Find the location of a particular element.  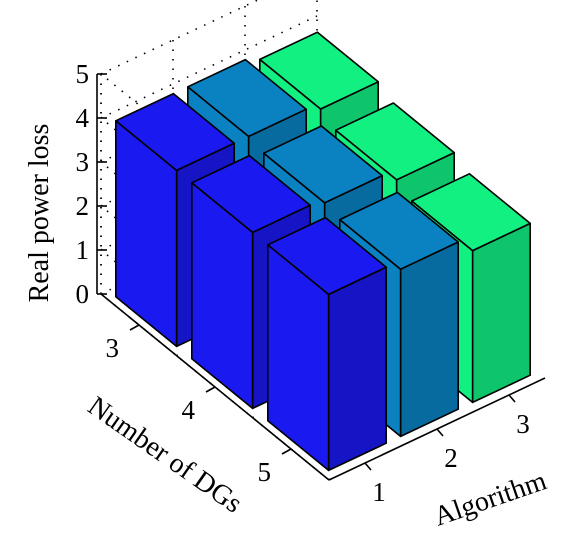

z-tick-label: 1 is located at coordinates (83, 250).